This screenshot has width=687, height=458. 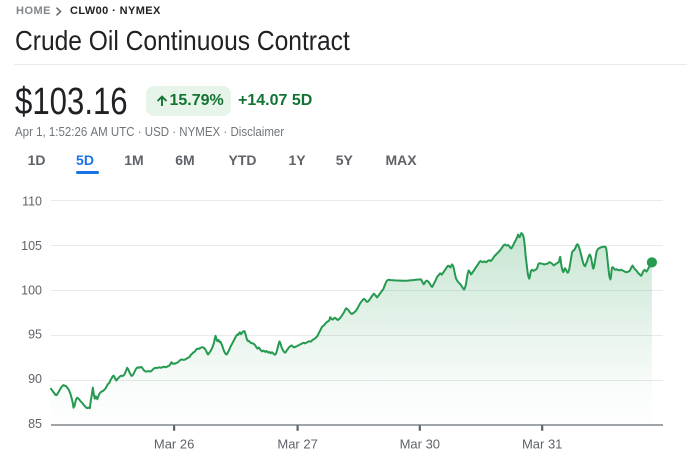 I want to click on svg-text: 95, so click(x=35, y=335).